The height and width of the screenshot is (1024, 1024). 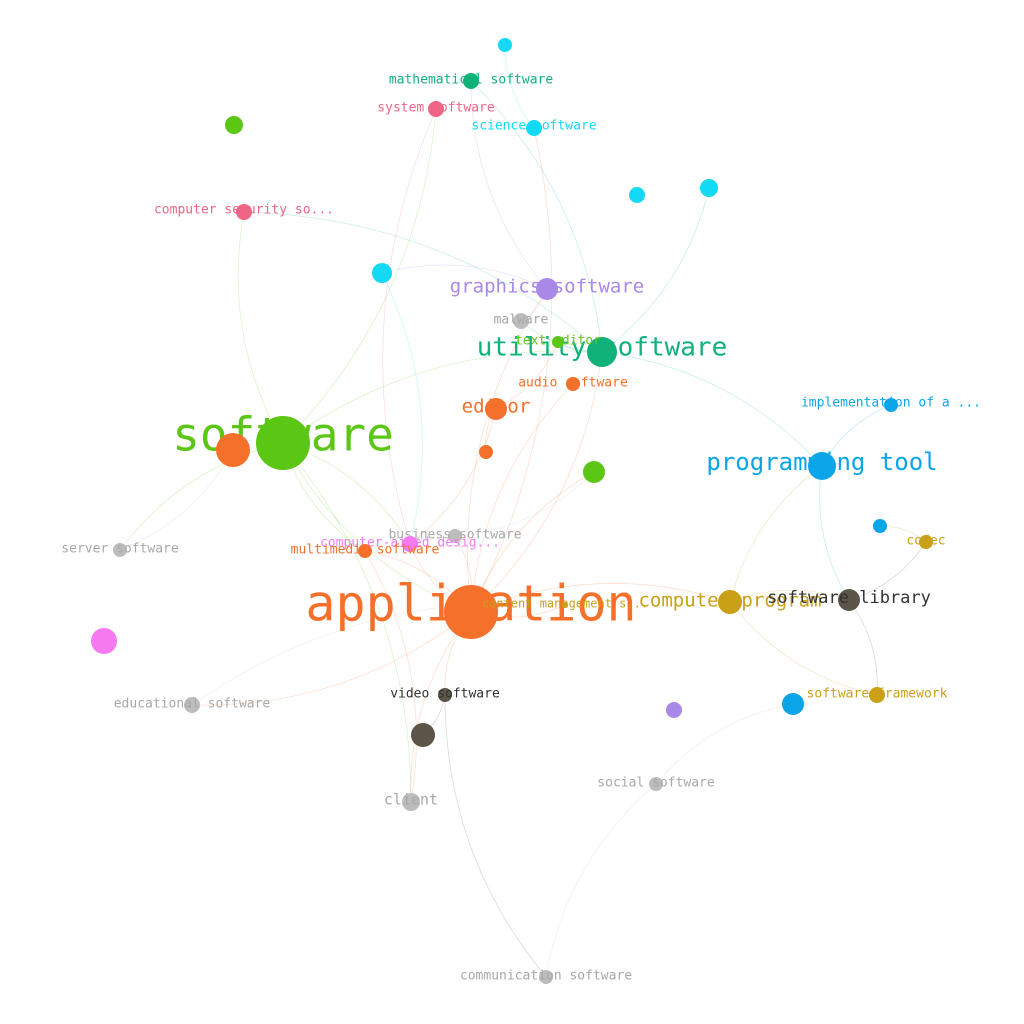 I want to click on node-malware: malware, so click(x=521, y=321).